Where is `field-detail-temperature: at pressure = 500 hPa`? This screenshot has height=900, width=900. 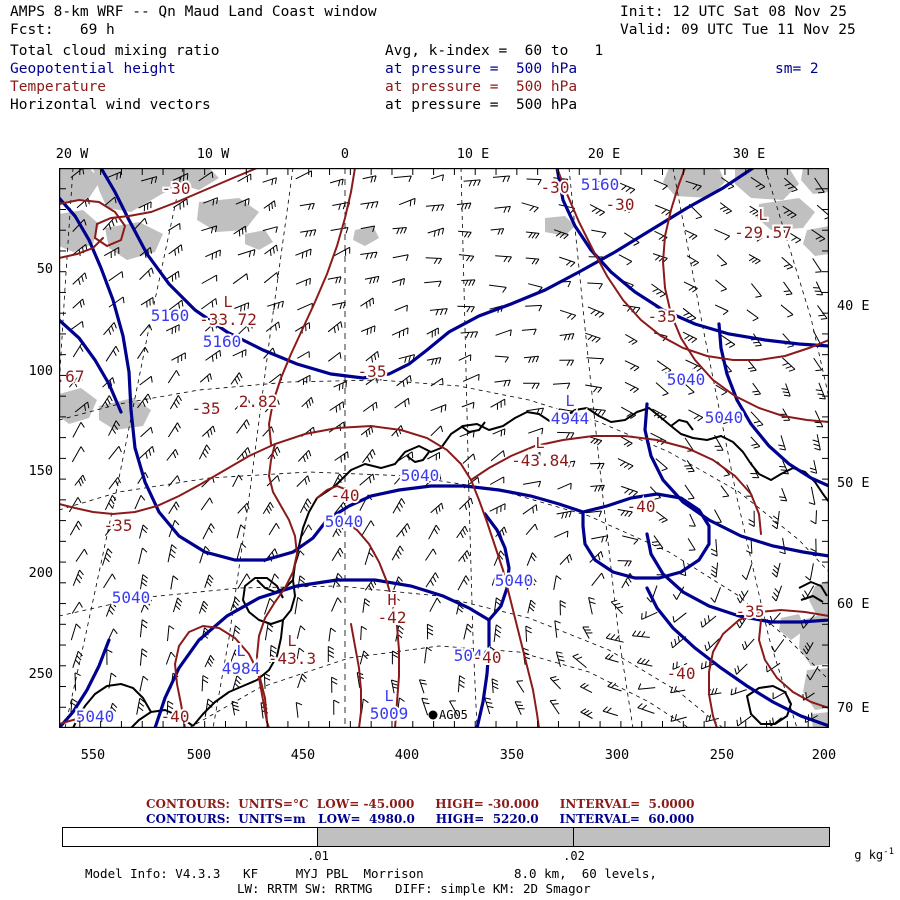 field-detail-temperature: at pressure = 500 hPa is located at coordinates (481, 87).